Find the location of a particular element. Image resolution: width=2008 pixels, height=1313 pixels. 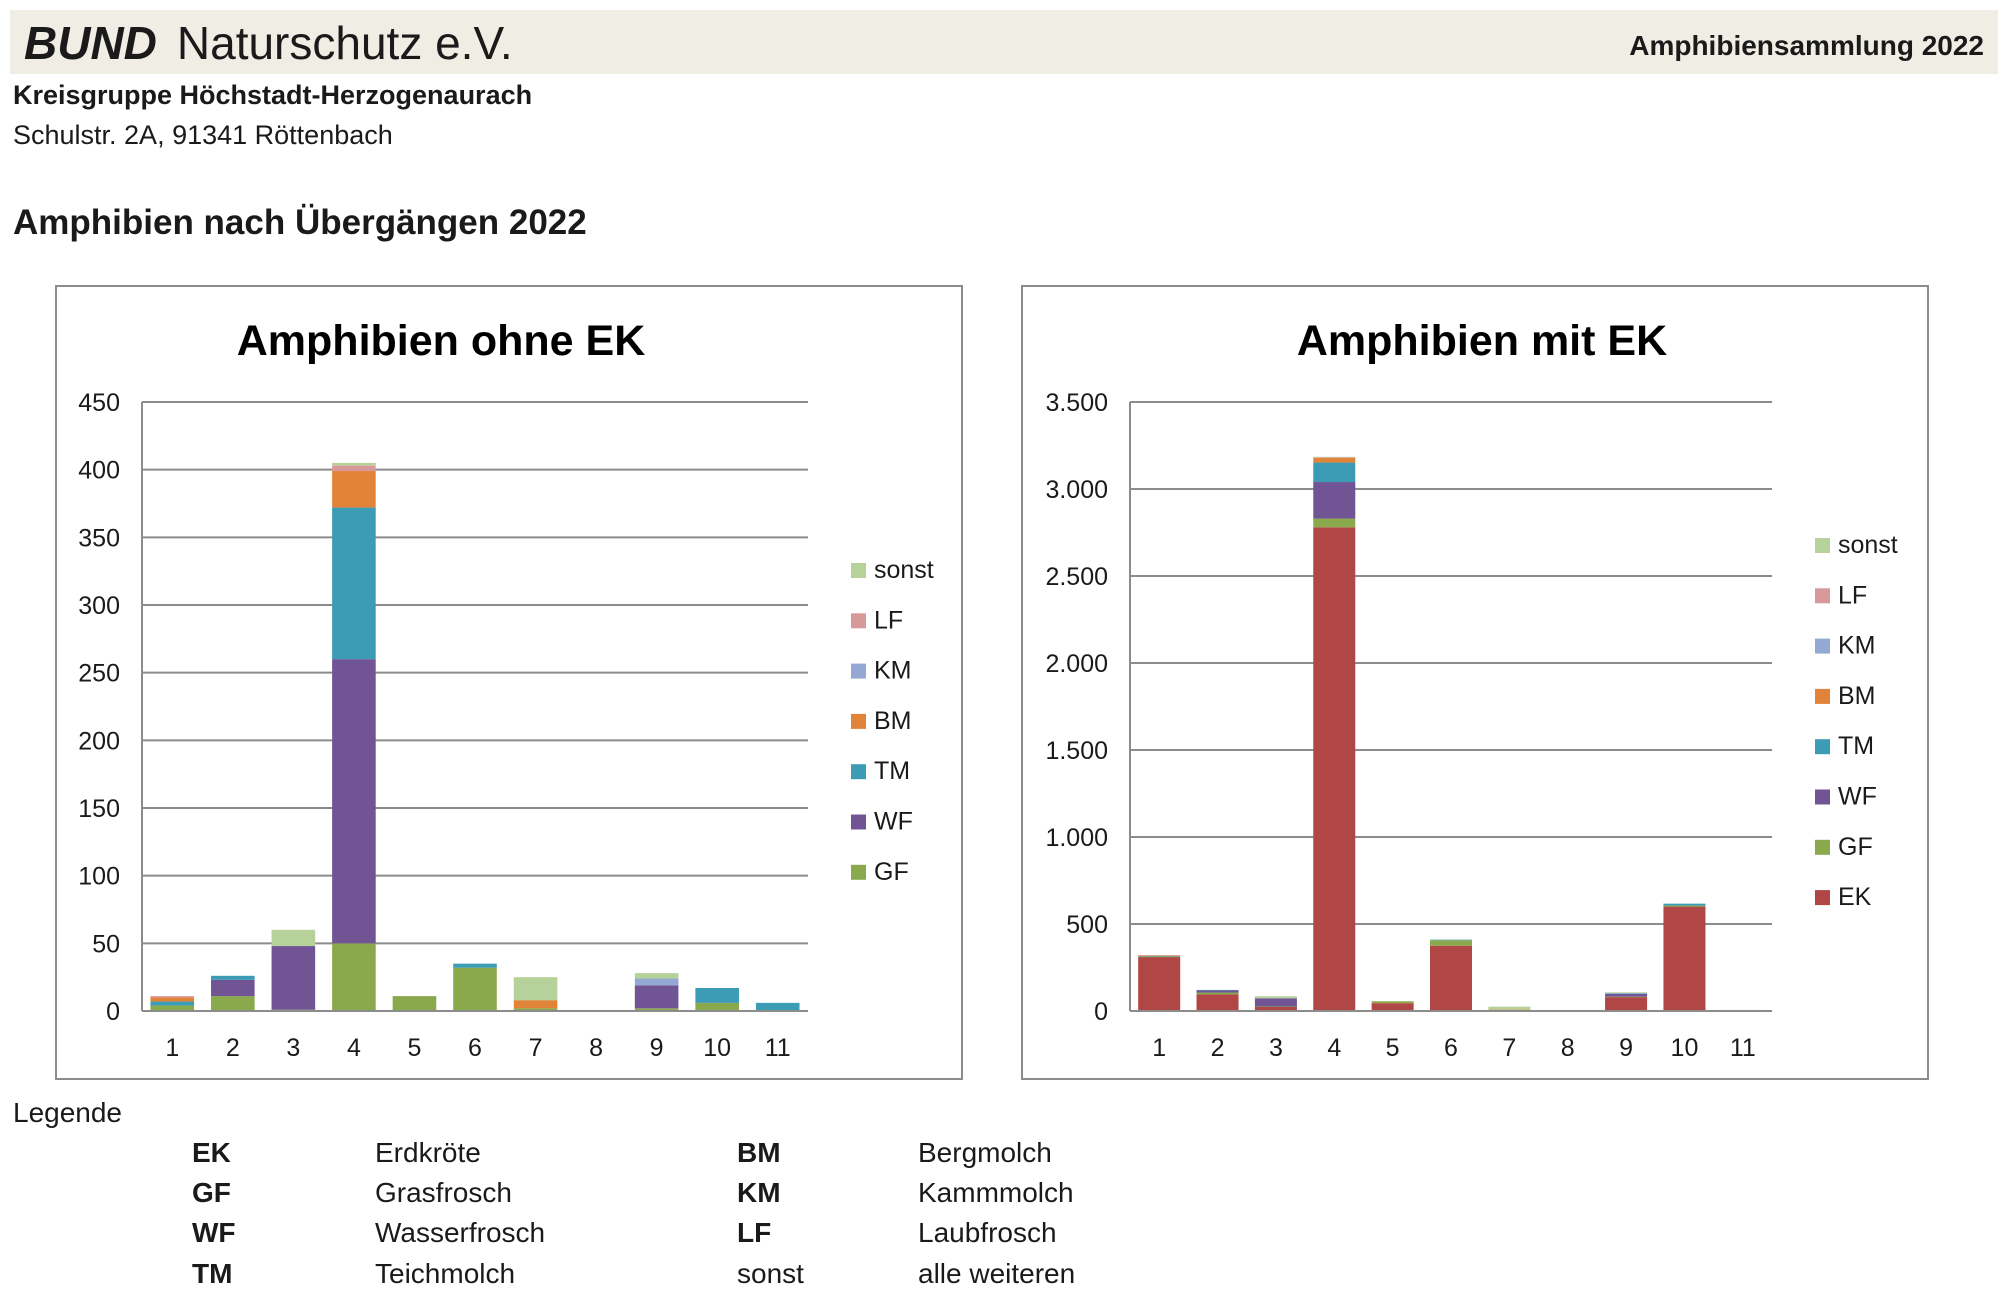

x-tick-label: 7 is located at coordinates (536, 1048).